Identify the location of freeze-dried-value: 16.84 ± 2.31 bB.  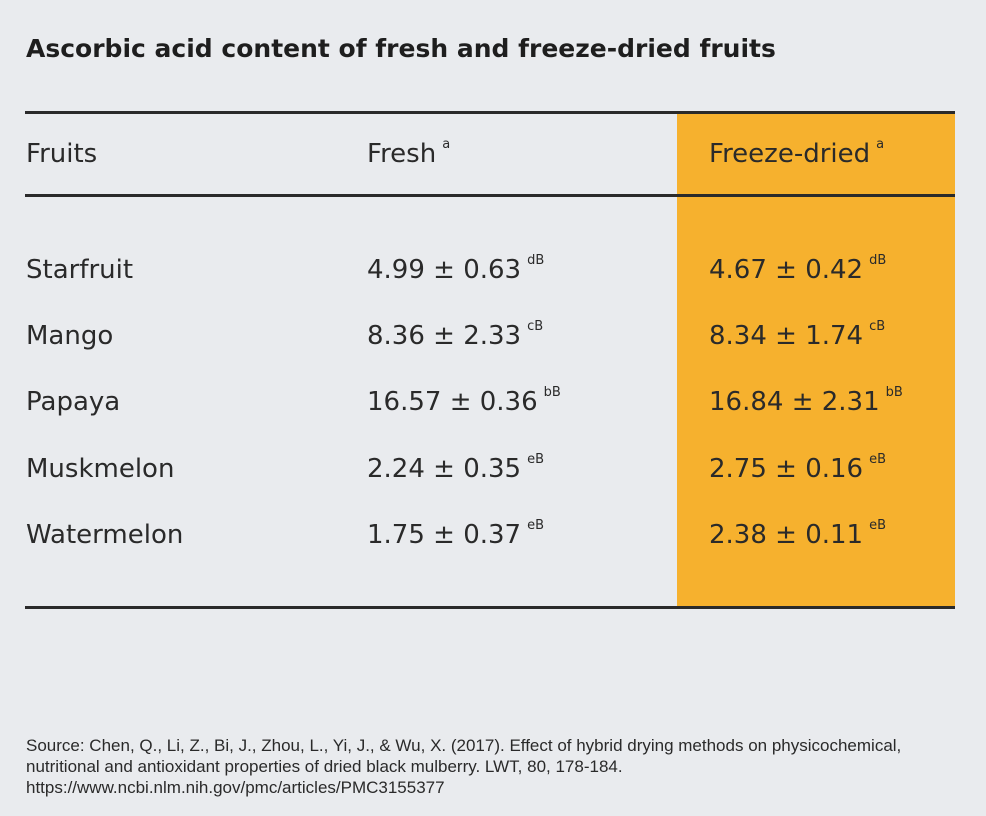
(806, 402).